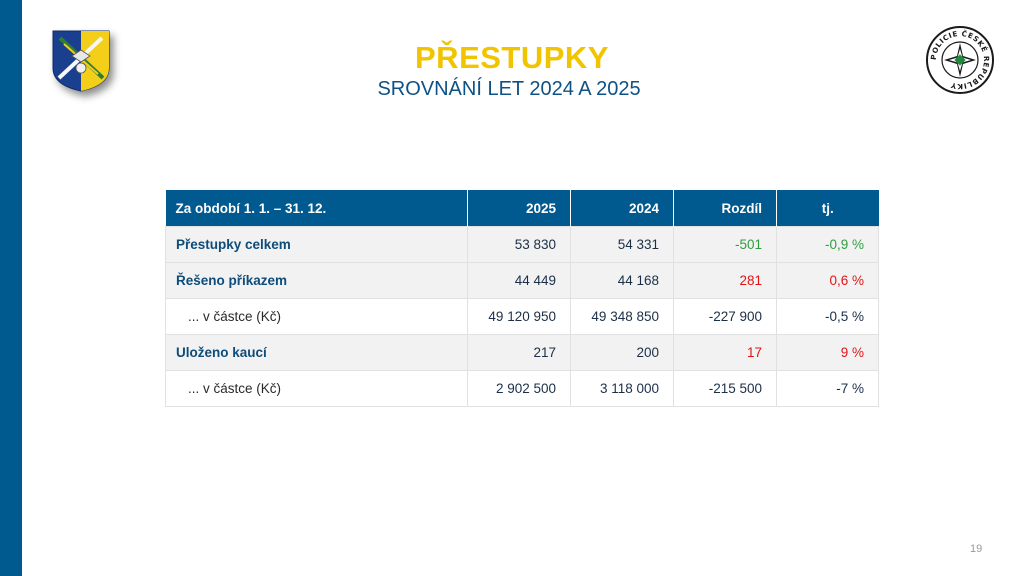 The width and height of the screenshot is (1024, 576). What do you see at coordinates (827, 244) in the screenshot?
I see `cell-percent: -0,9 %` at bounding box center [827, 244].